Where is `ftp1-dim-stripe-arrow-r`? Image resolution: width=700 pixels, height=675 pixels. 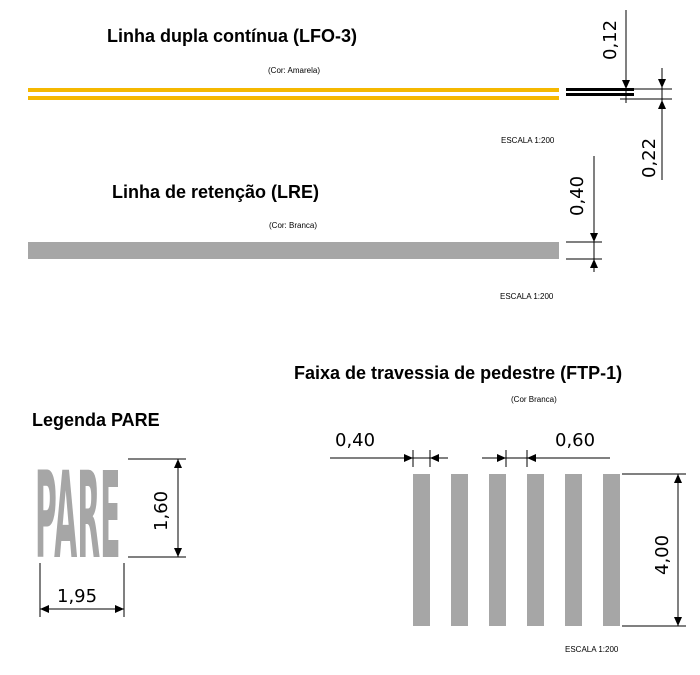 ftp1-dim-stripe-arrow-r is located at coordinates (434, 458).